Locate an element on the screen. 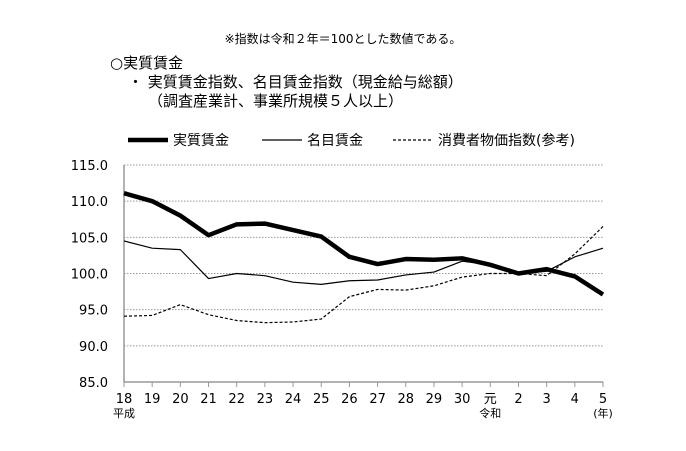 Image resolution: width=686 pixels, height=451 pixels. x-tick-label: 2 is located at coordinates (518, 399).